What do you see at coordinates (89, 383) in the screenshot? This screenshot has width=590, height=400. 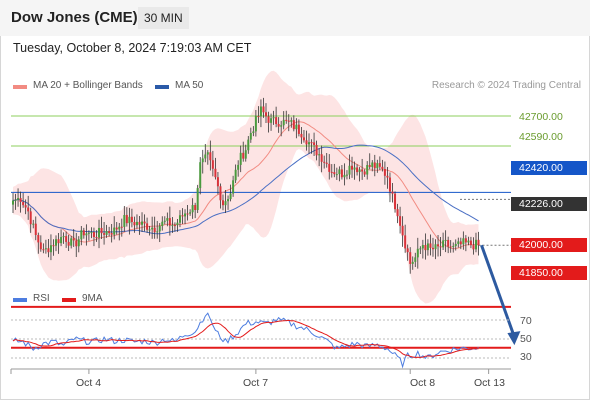 I see `x-tick-oct4: Oct 4` at bounding box center [89, 383].